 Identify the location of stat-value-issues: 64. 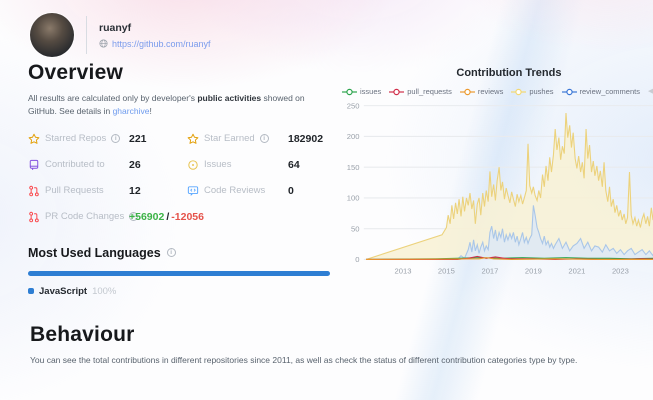
(294, 164).